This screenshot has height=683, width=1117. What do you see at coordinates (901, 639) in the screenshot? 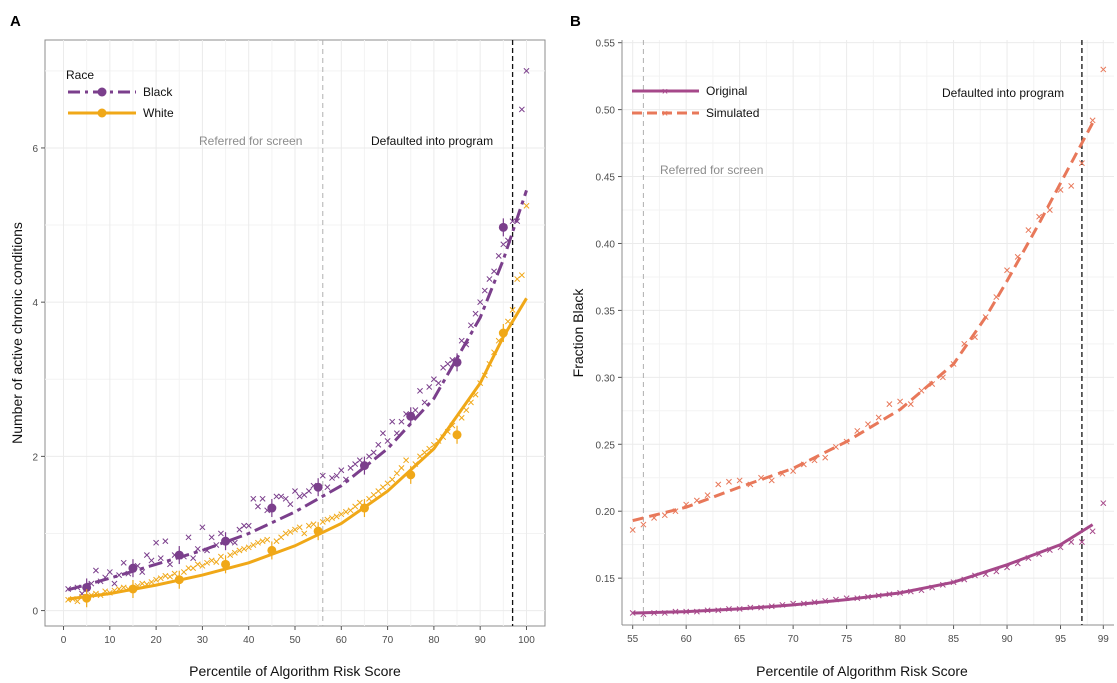
I see `panel-b-x-tick-label: 80` at bounding box center [901, 639].